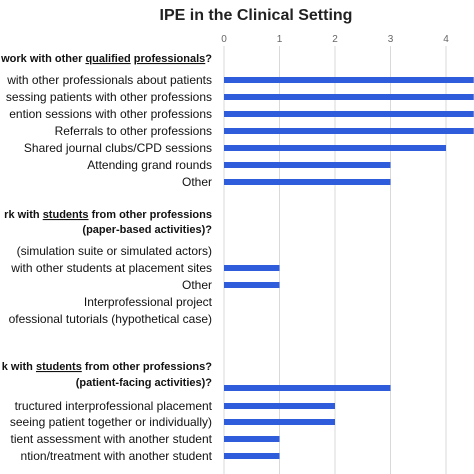  Describe the element at coordinates (110, 319) in the screenshot. I see `category-label: ofessional tutorials (hypothetical case)` at that location.